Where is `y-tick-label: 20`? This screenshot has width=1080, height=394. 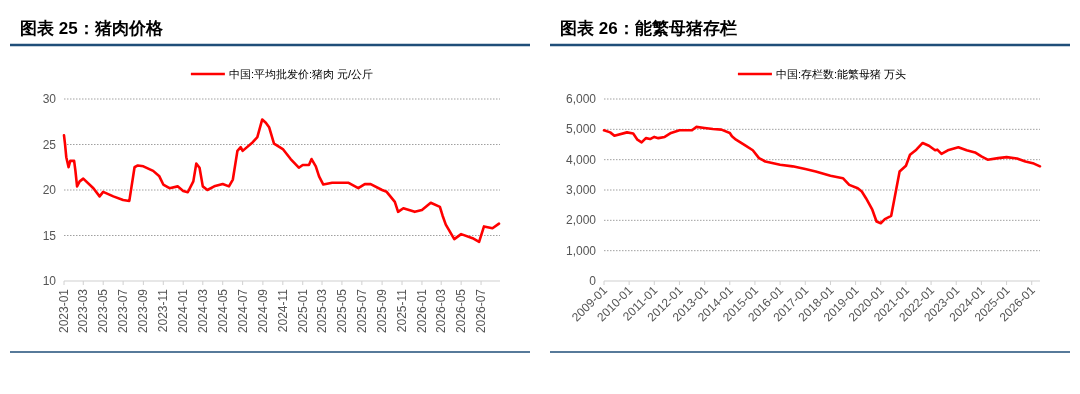 y-tick-label: 20 is located at coordinates (49, 190).